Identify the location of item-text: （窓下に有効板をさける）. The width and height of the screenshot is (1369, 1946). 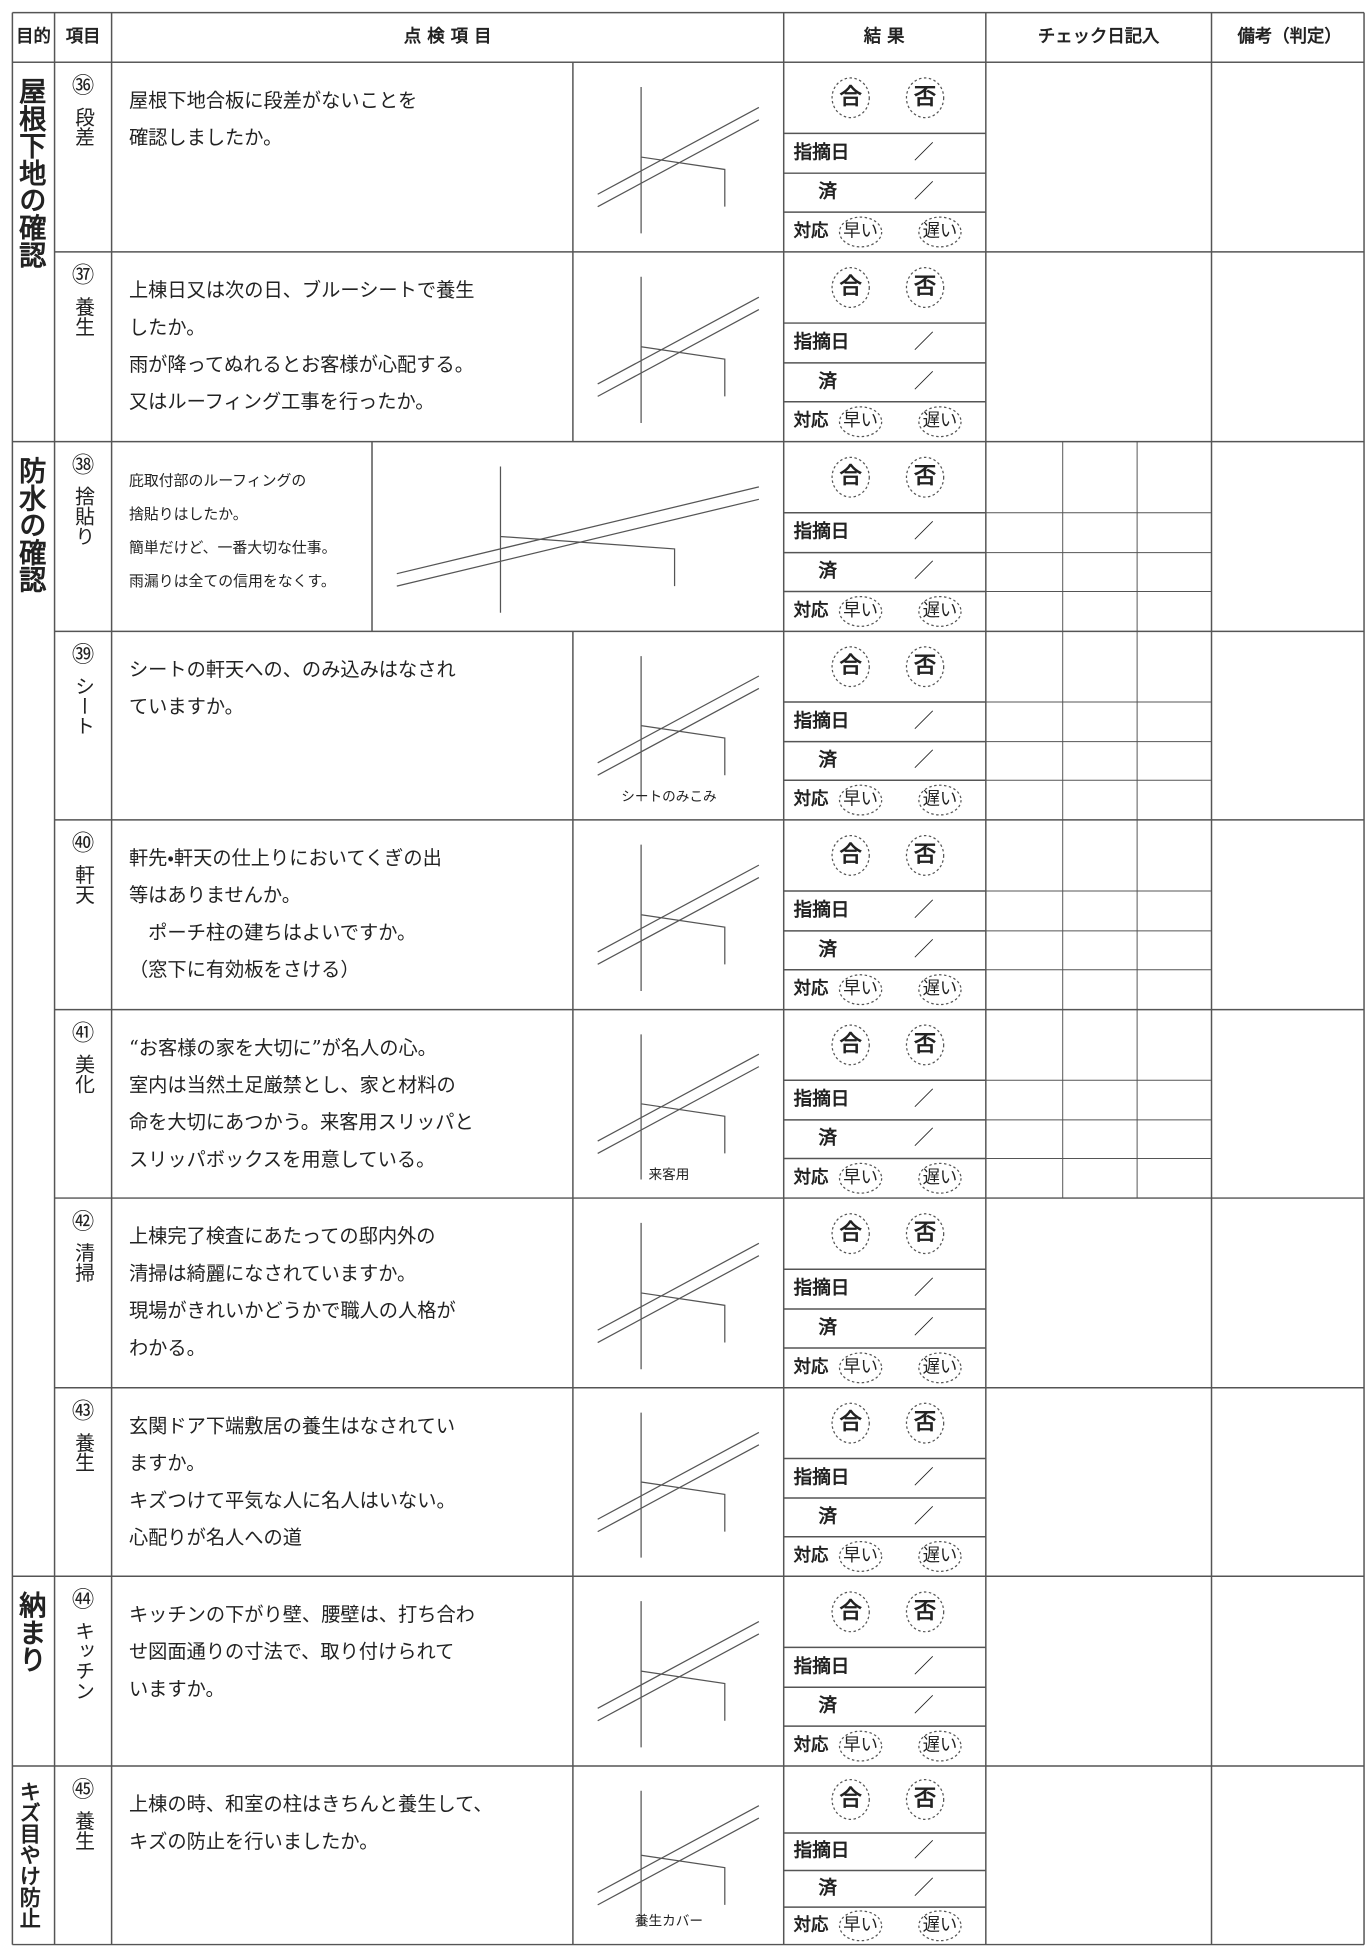
(244, 969).